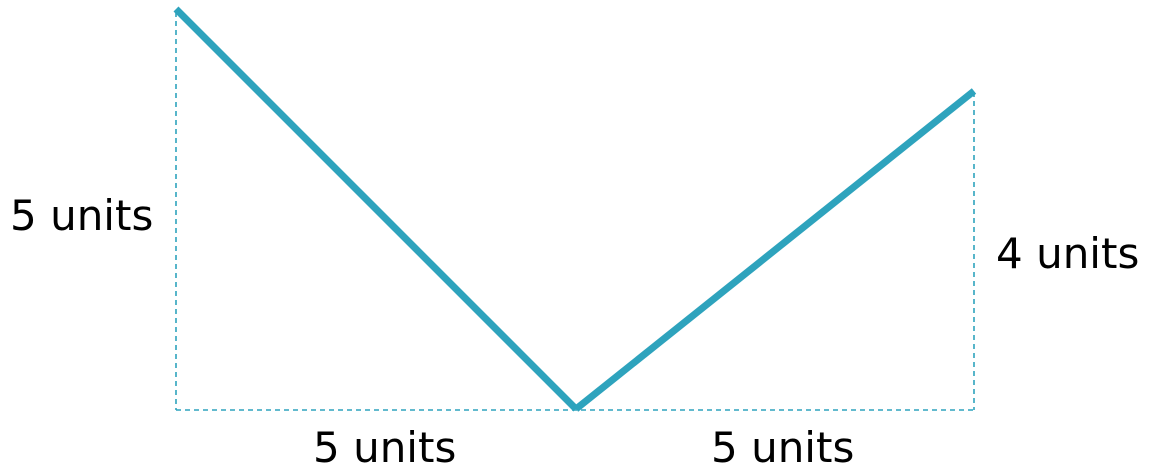 The image size is (1159, 471). I want to click on right-height-label: 4 units, so click(1067, 253).